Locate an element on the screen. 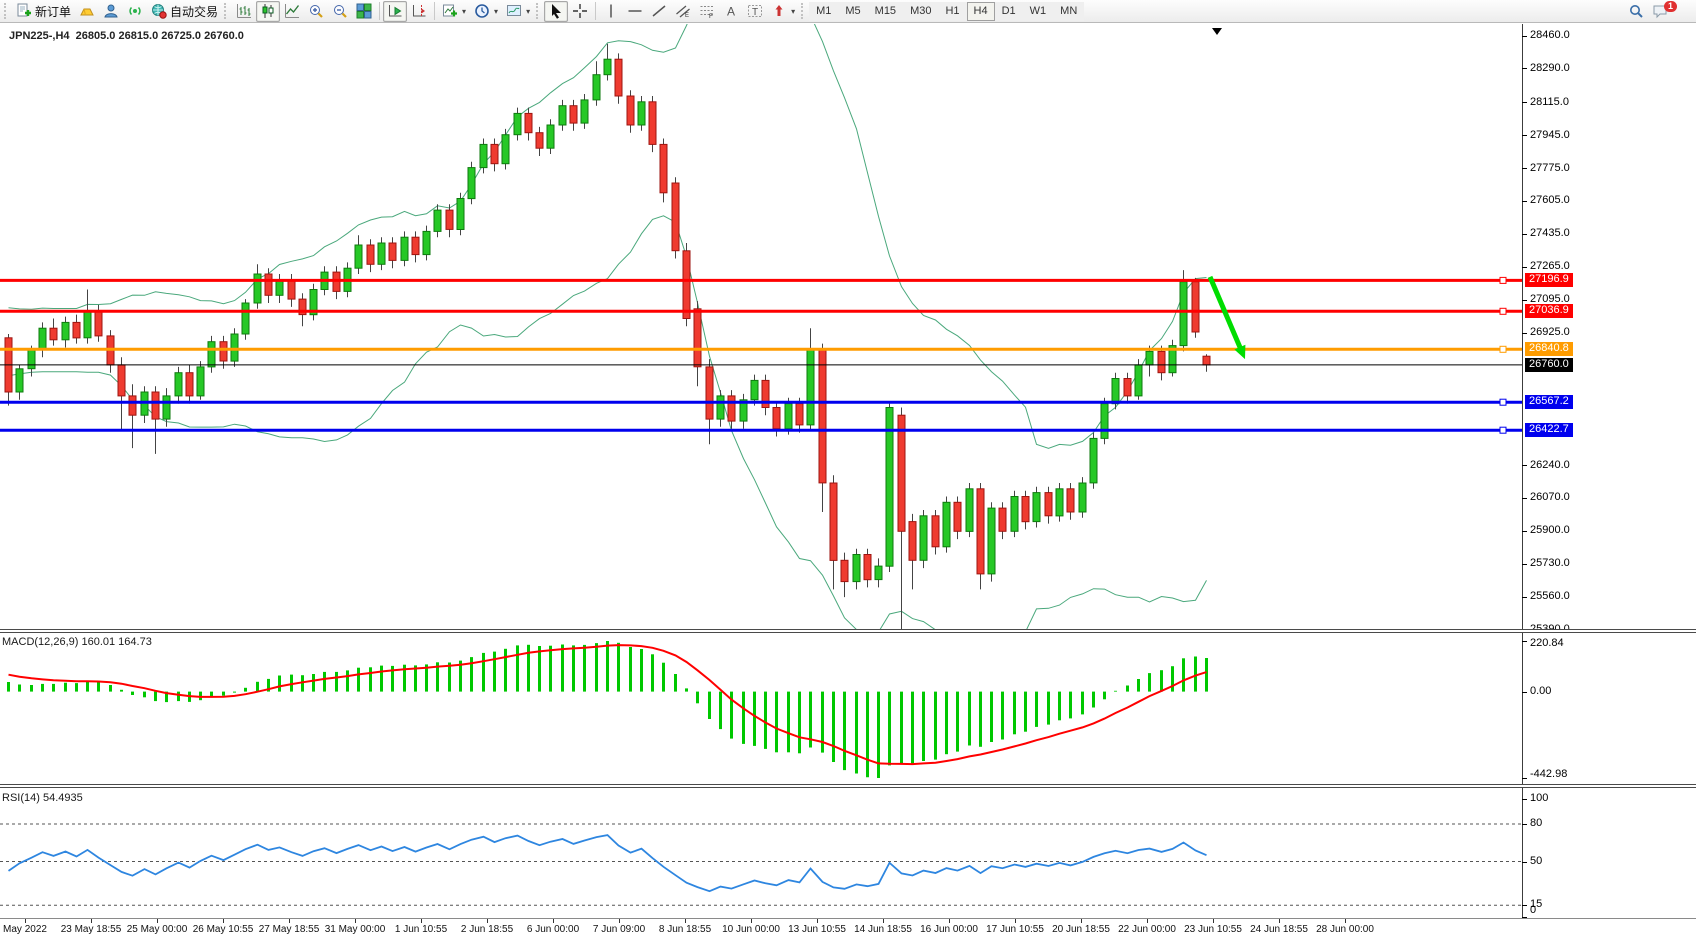  templates-button: ▾ is located at coordinates (518, 11).